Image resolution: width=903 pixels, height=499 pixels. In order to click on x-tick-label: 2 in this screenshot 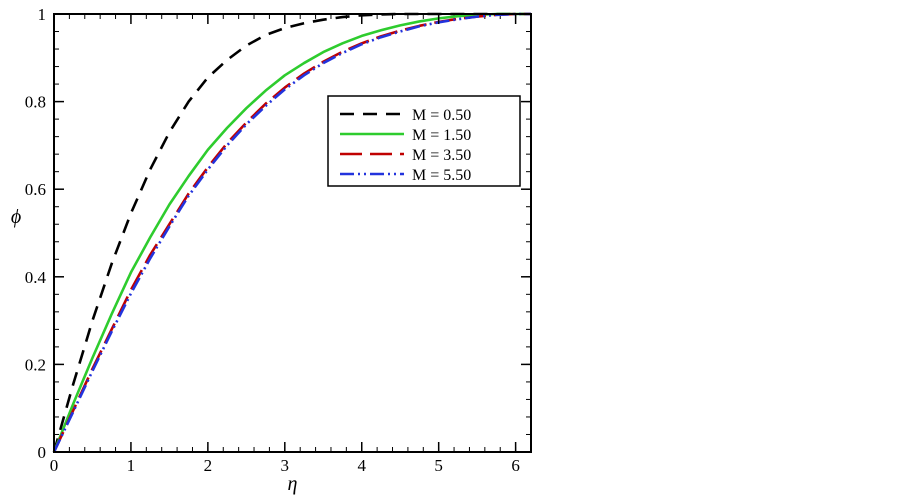, I will do `click(208, 465)`.